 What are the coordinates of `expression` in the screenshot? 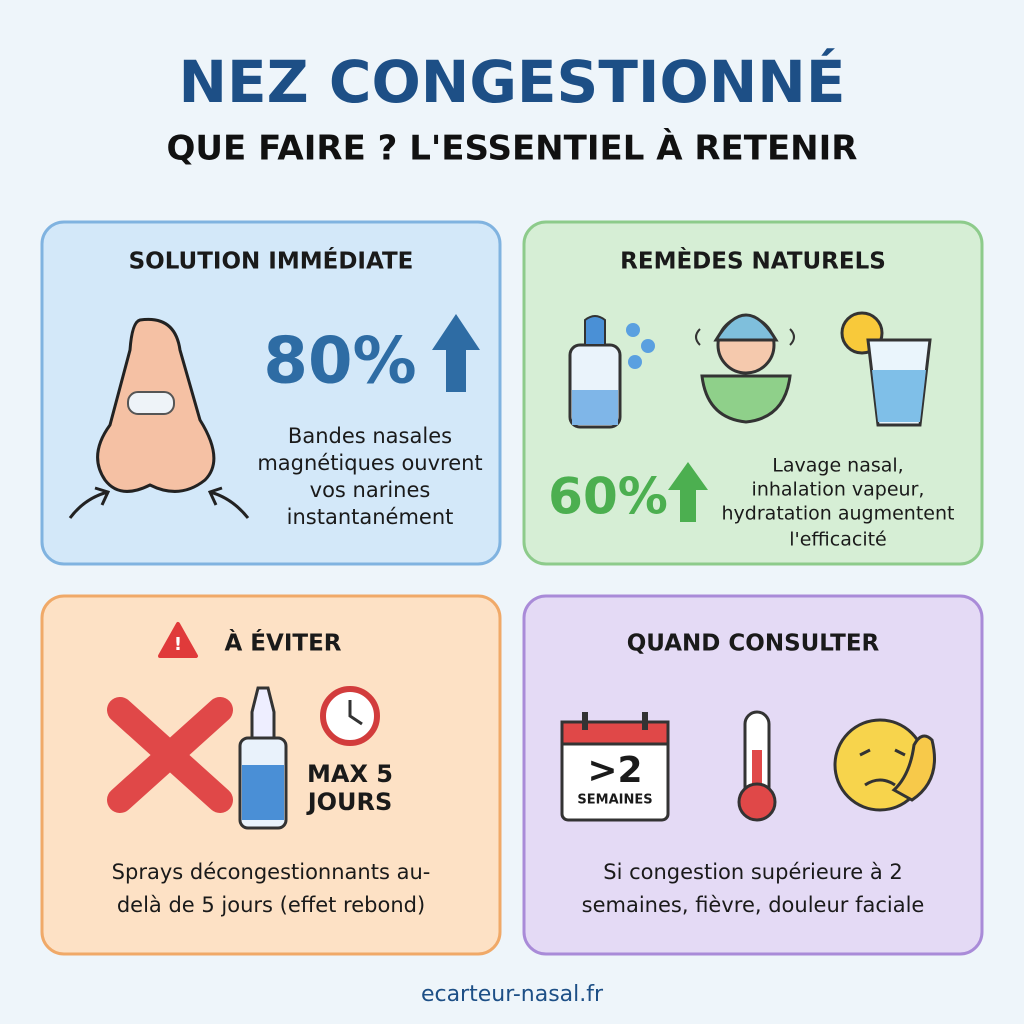 It's located at (882, 767).